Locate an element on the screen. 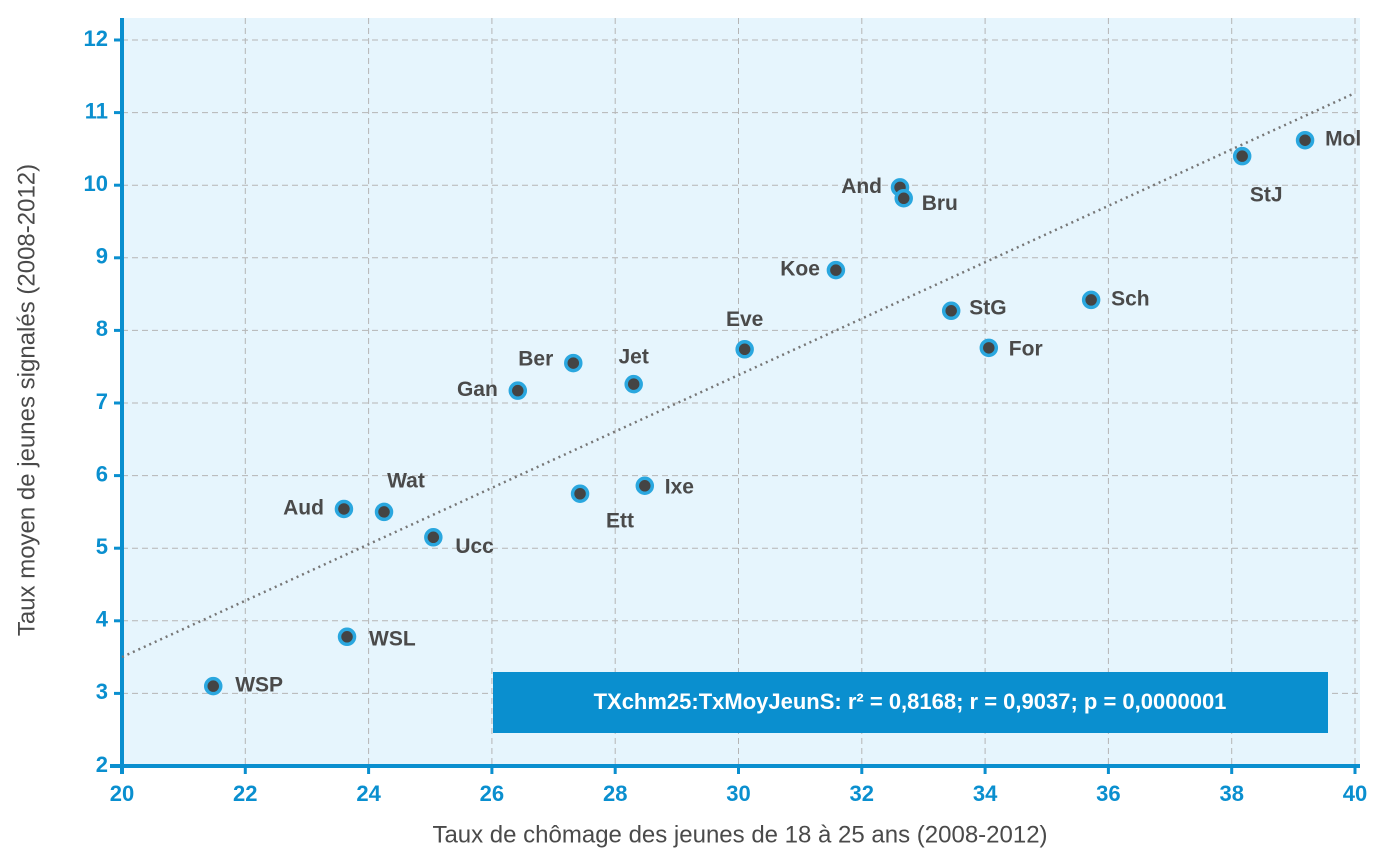 This screenshot has width=1378, height=861. point-label: WSL is located at coordinates (392, 638).